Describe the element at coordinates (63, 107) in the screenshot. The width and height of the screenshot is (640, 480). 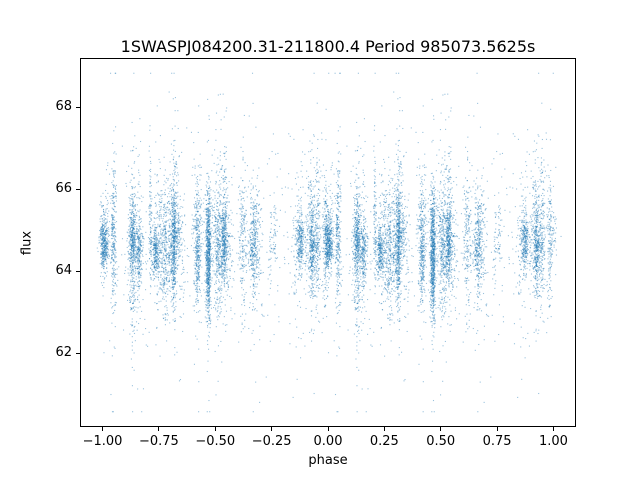
I see `y-tick-label: 68` at that location.